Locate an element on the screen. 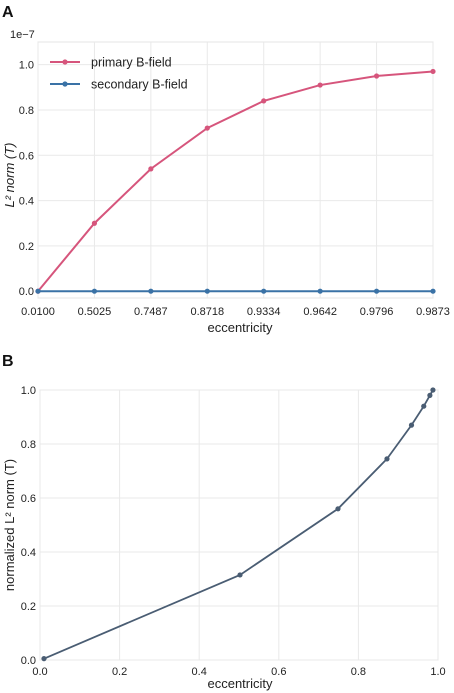  panel-a-y-tick-label: 0.0 is located at coordinates (26, 292).